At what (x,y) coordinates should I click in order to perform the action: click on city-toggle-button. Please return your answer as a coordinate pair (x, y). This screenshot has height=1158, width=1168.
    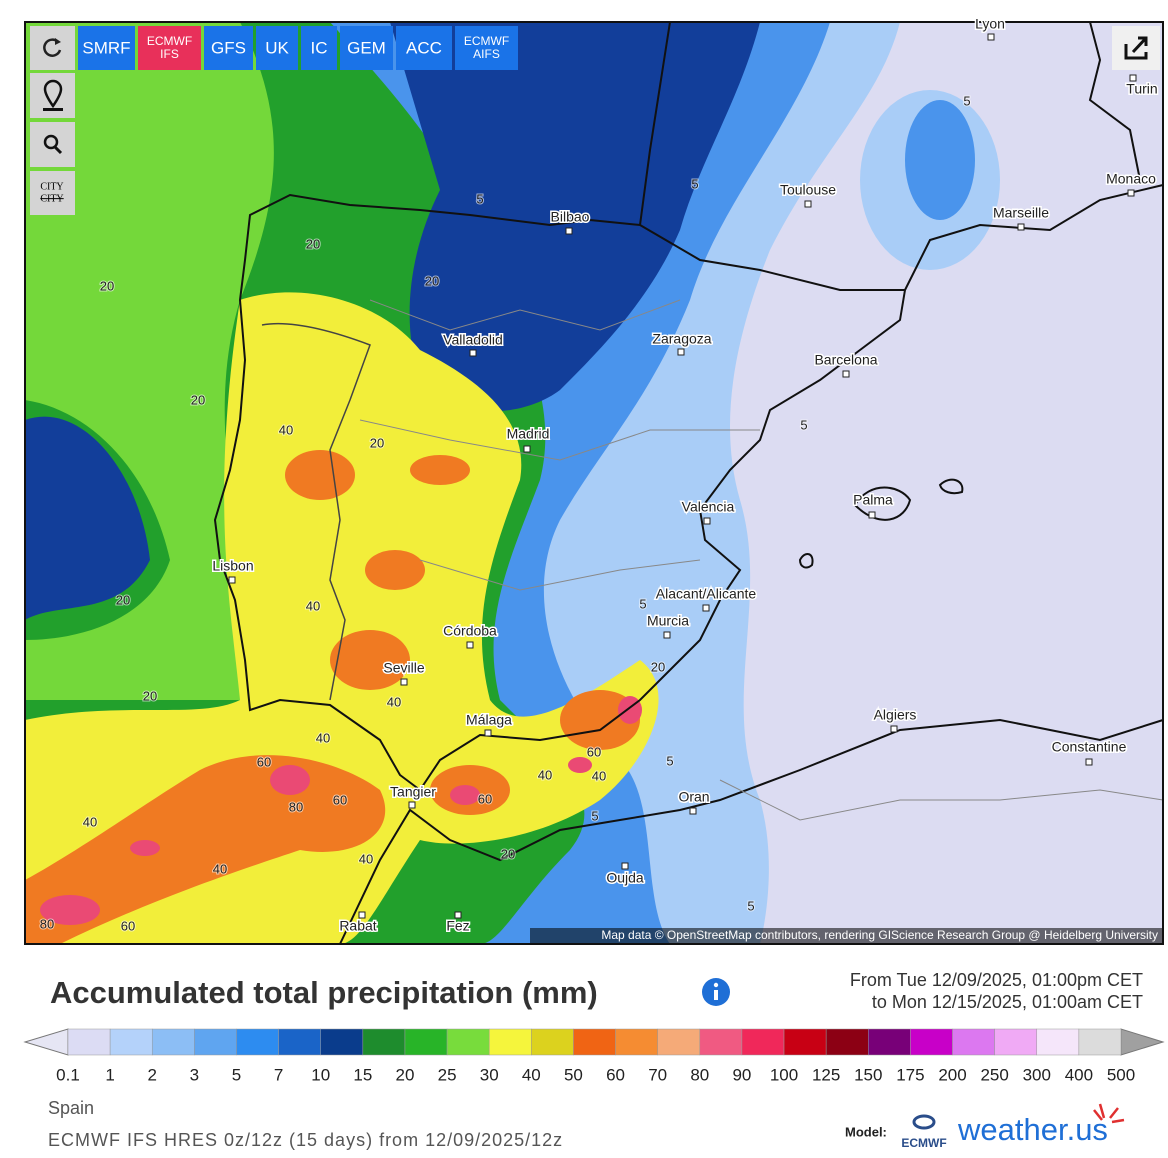
    Looking at the image, I should click on (52, 193).